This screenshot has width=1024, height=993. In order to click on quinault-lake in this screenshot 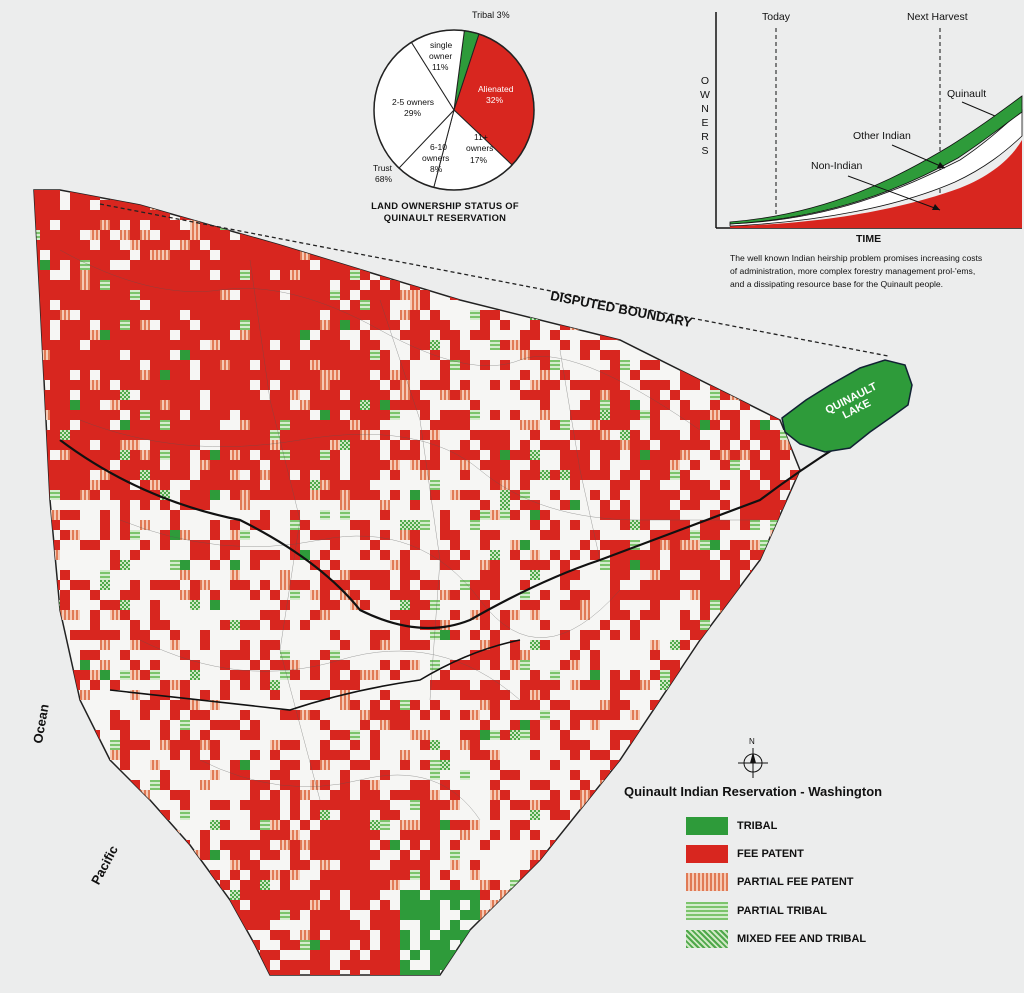, I will do `click(847, 406)`.